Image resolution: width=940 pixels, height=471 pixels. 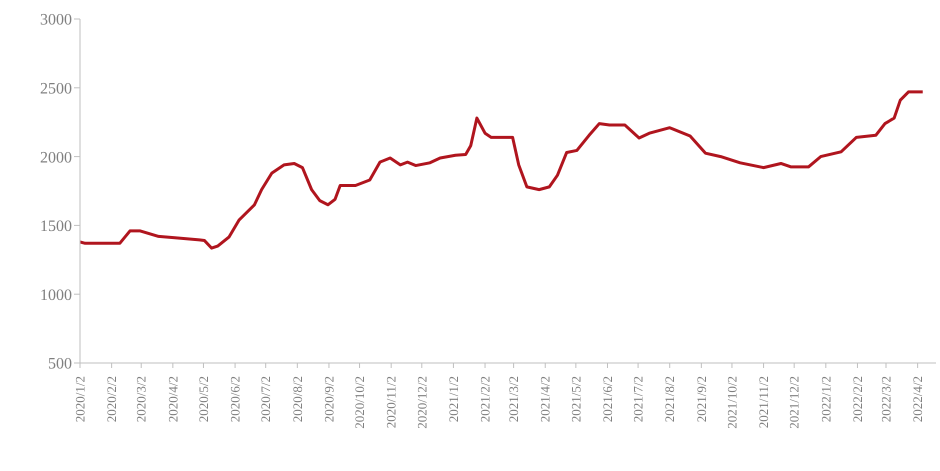 What do you see at coordinates (235, 399) in the screenshot?
I see `x-tick-label: 2020/6/2` at bounding box center [235, 399].